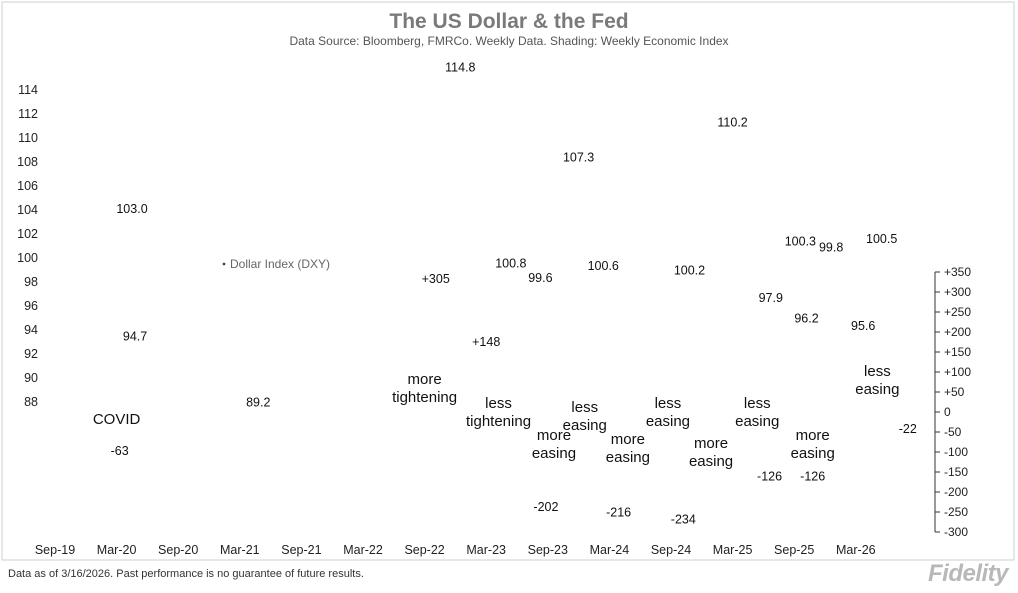  Describe the element at coordinates (27, 234) in the screenshot. I see `y-left-tick-label: 102` at that location.